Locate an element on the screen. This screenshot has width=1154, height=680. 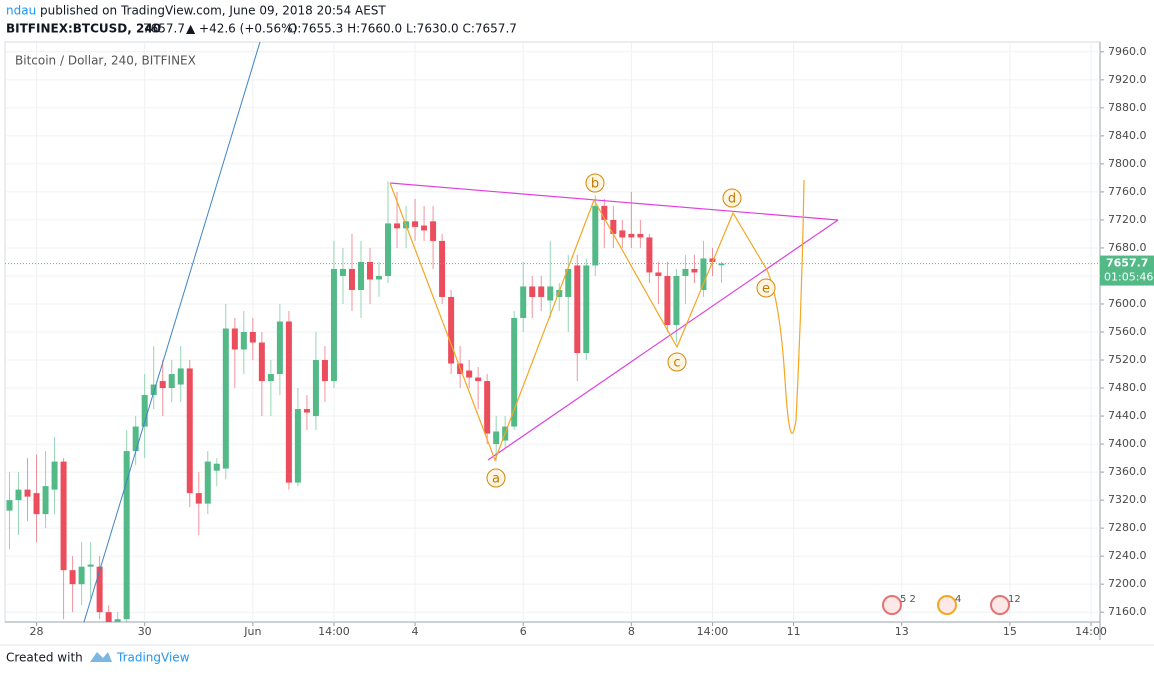
countdown: 01:05:46 is located at coordinates (1128, 277).